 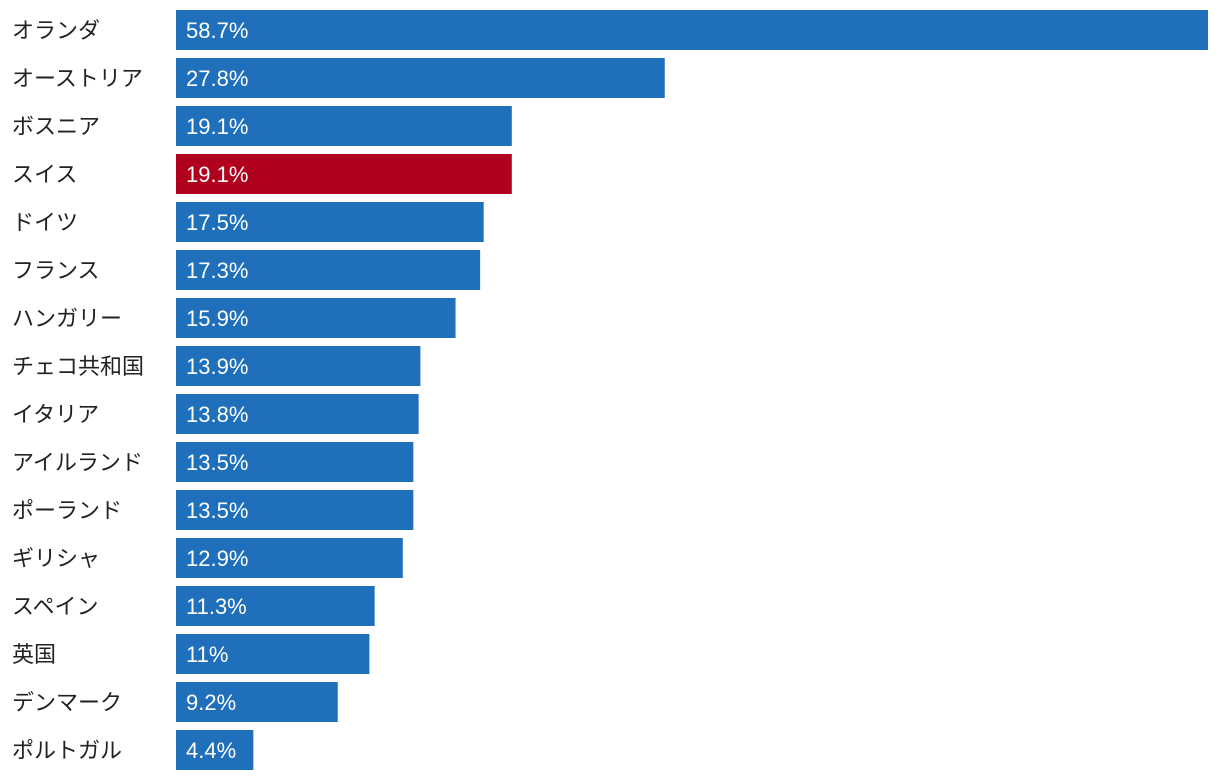 What do you see at coordinates (217, 78) in the screenshot?
I see `value-label: 27.8%` at bounding box center [217, 78].